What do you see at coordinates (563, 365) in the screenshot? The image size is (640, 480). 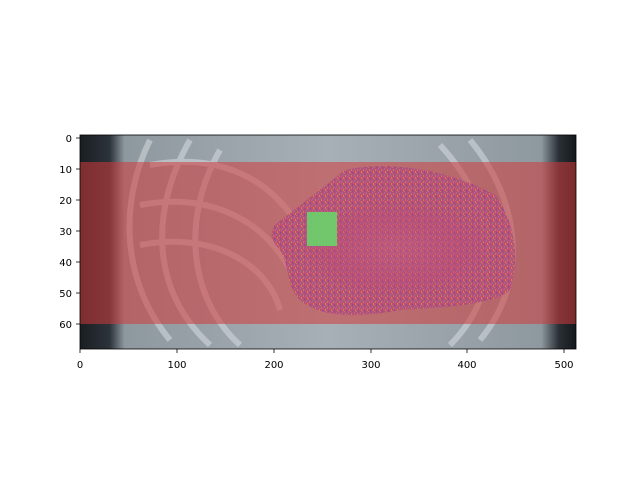 I see `x-tick-label: 500` at bounding box center [563, 365].